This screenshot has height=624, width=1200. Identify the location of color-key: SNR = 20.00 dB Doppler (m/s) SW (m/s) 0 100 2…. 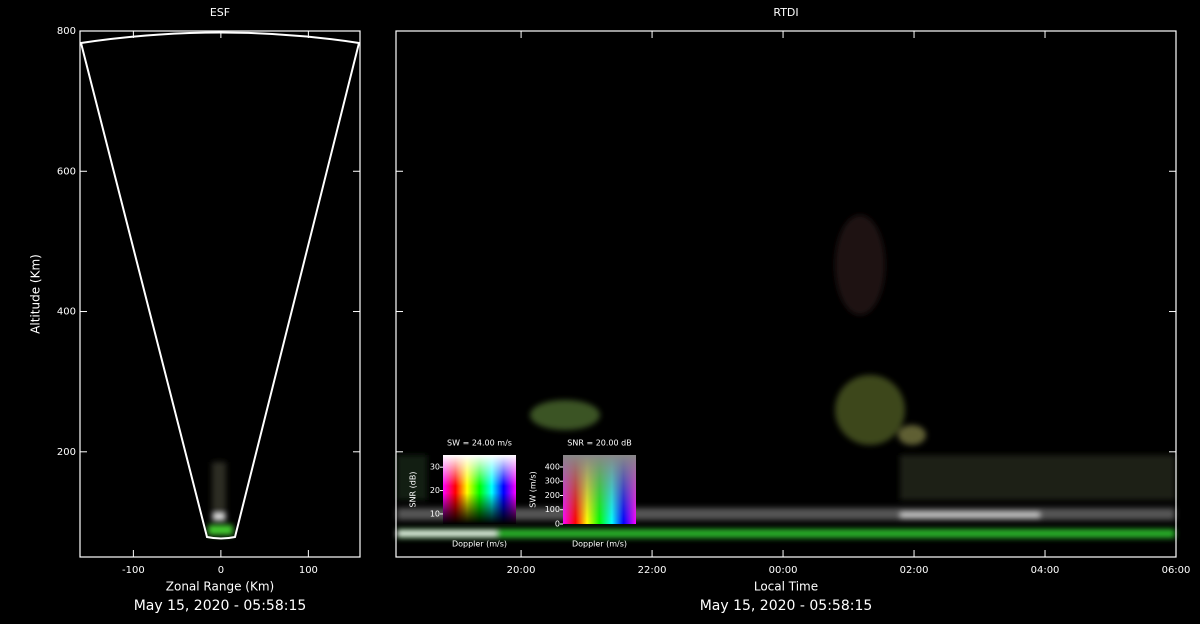
(582, 494).